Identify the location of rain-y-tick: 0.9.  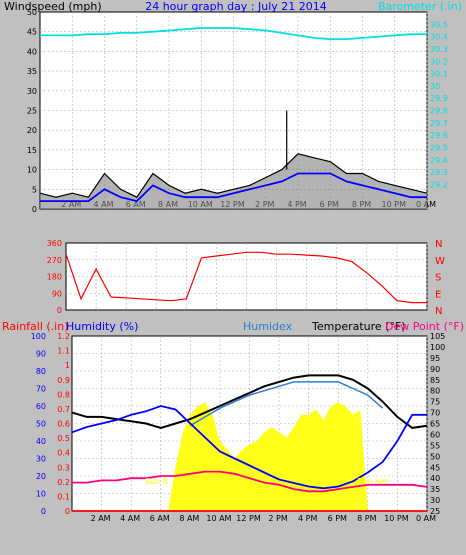
(63, 380).